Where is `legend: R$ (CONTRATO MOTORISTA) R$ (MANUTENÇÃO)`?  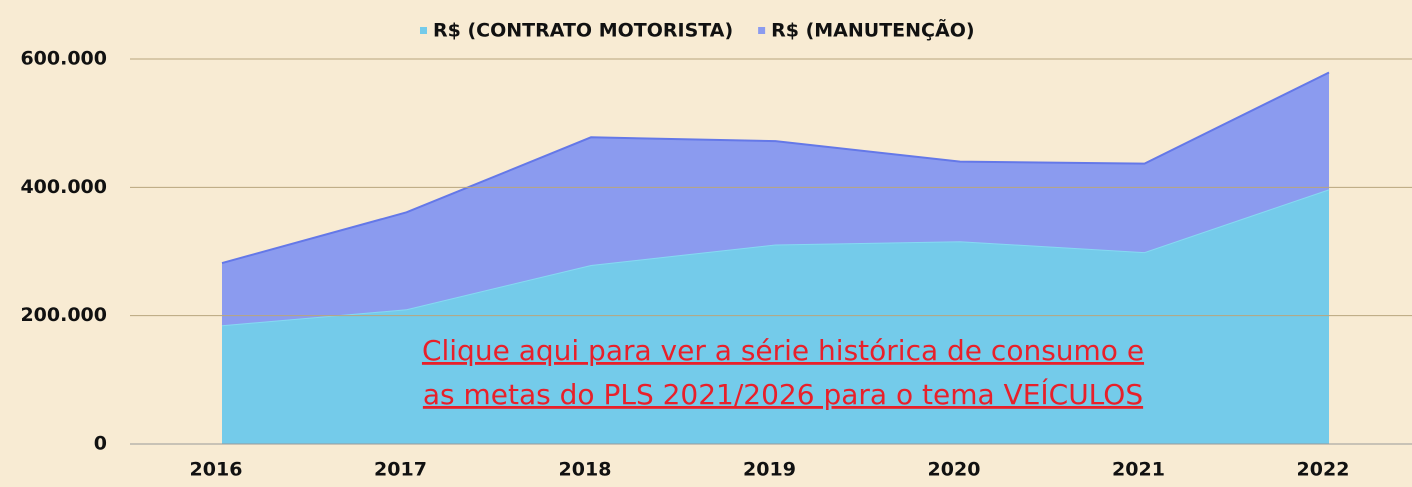
legend: R$ (CONTRATO MOTORISTA) R$ (MANUTENÇÃO) is located at coordinates (697, 30).